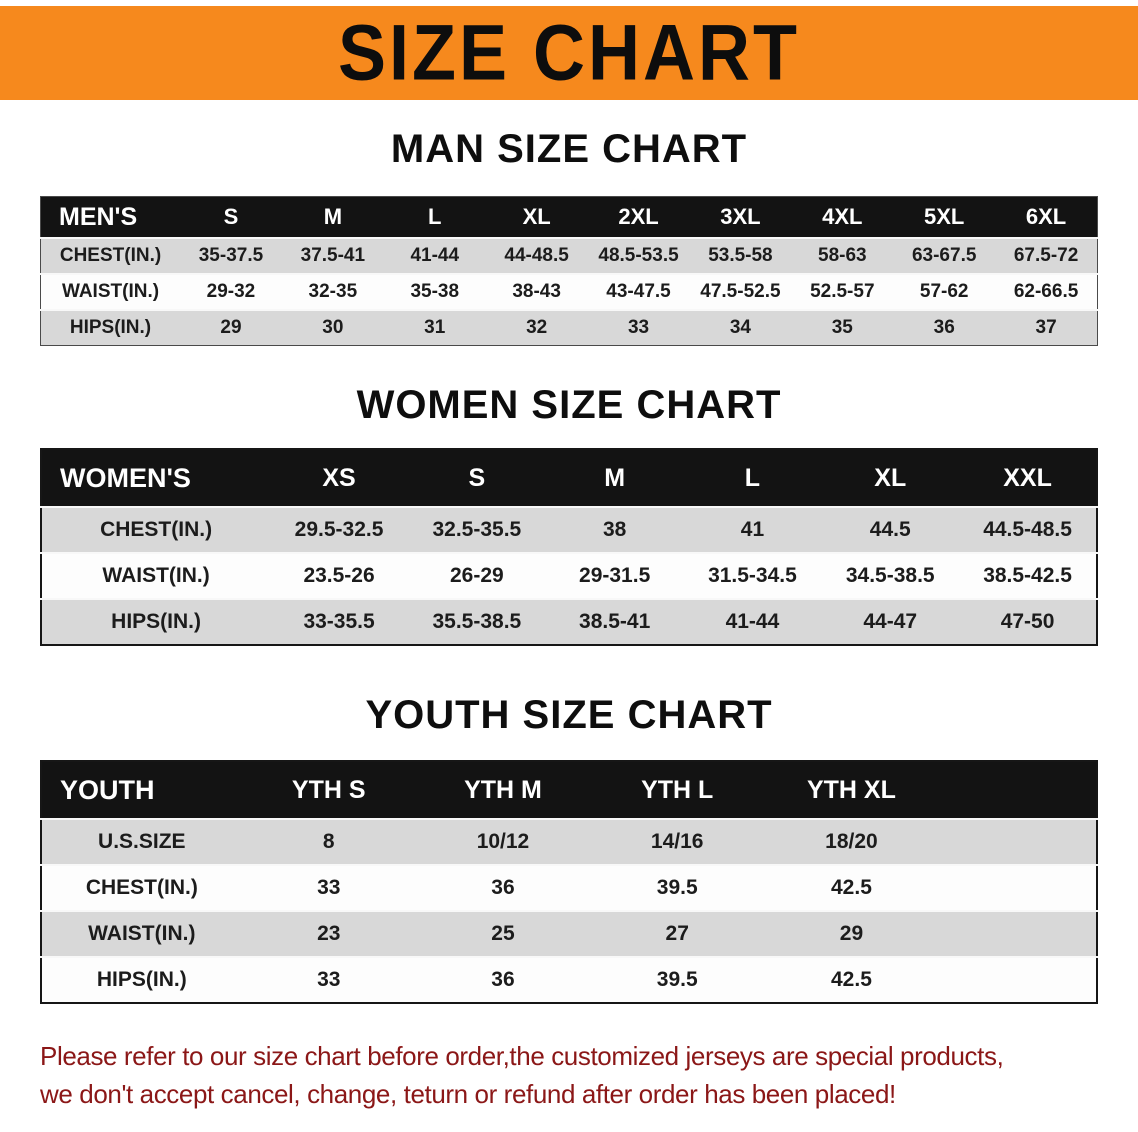  I want to click on youth-header-row: YOUTH YTH S YTH M YTH L YTH XL, so click(569, 790).